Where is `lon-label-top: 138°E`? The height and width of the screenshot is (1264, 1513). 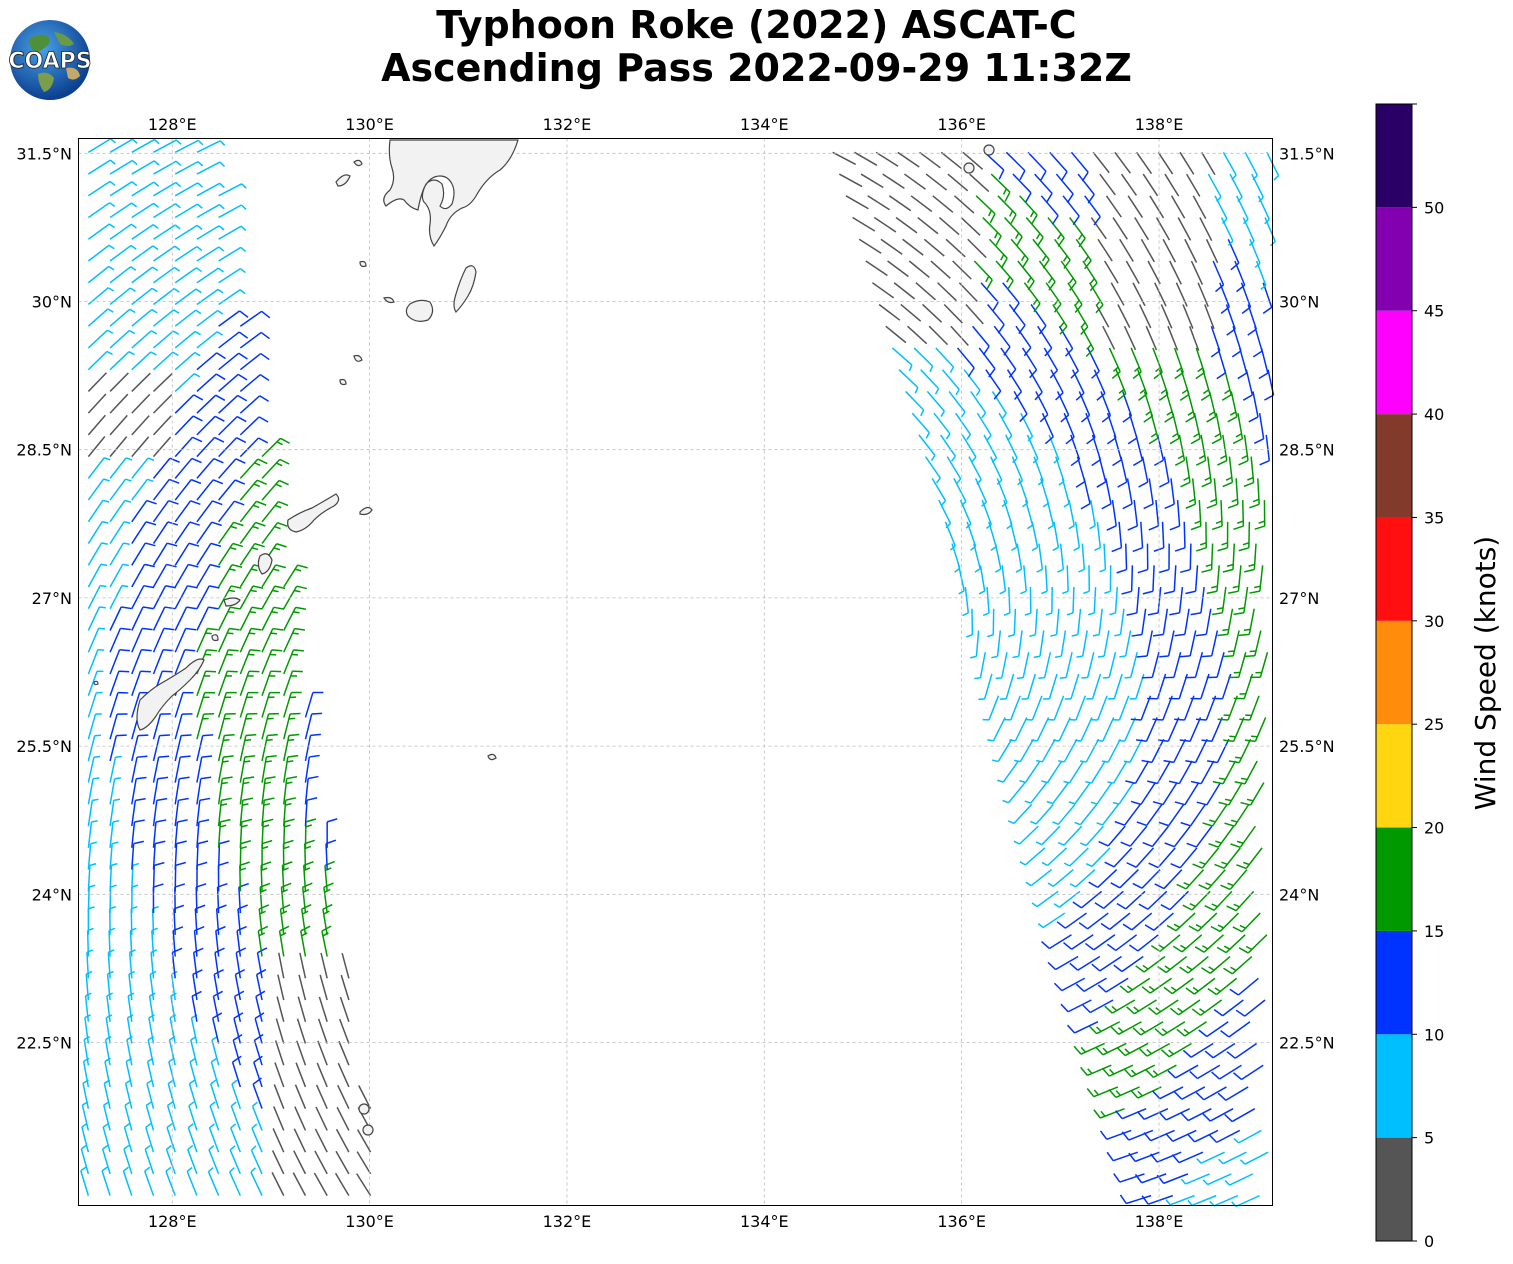 lon-label-top: 138°E is located at coordinates (1159, 124).